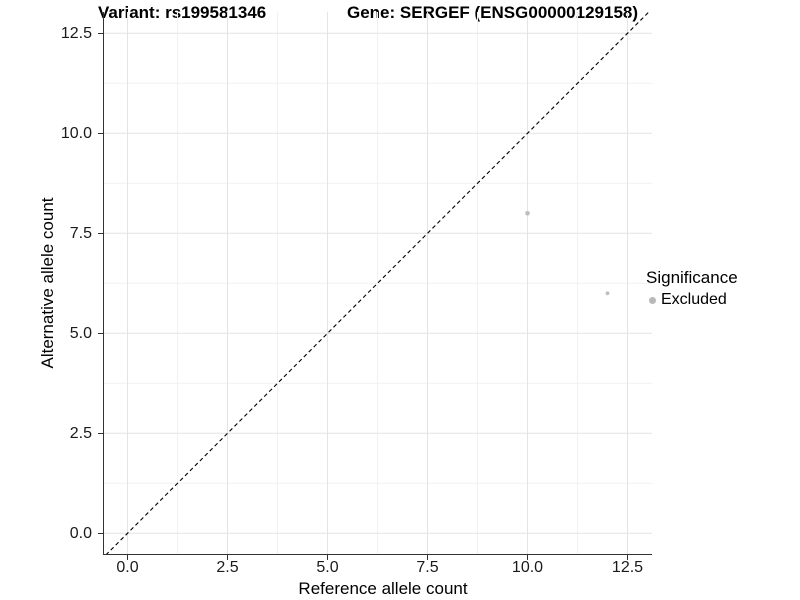 The height and width of the screenshot is (600, 800). I want to click on y-tick-label: 7.5, so click(80, 233).